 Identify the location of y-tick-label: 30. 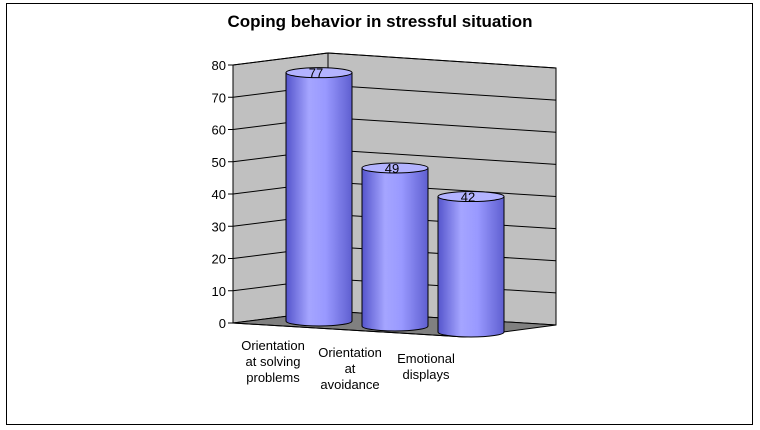
(219, 226).